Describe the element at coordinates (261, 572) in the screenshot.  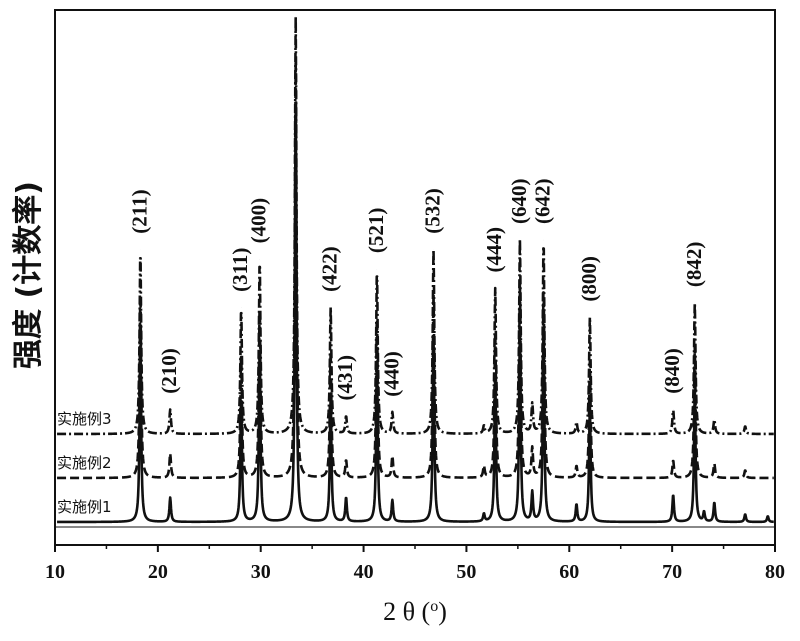
I see `x-tick-label: 30` at that location.